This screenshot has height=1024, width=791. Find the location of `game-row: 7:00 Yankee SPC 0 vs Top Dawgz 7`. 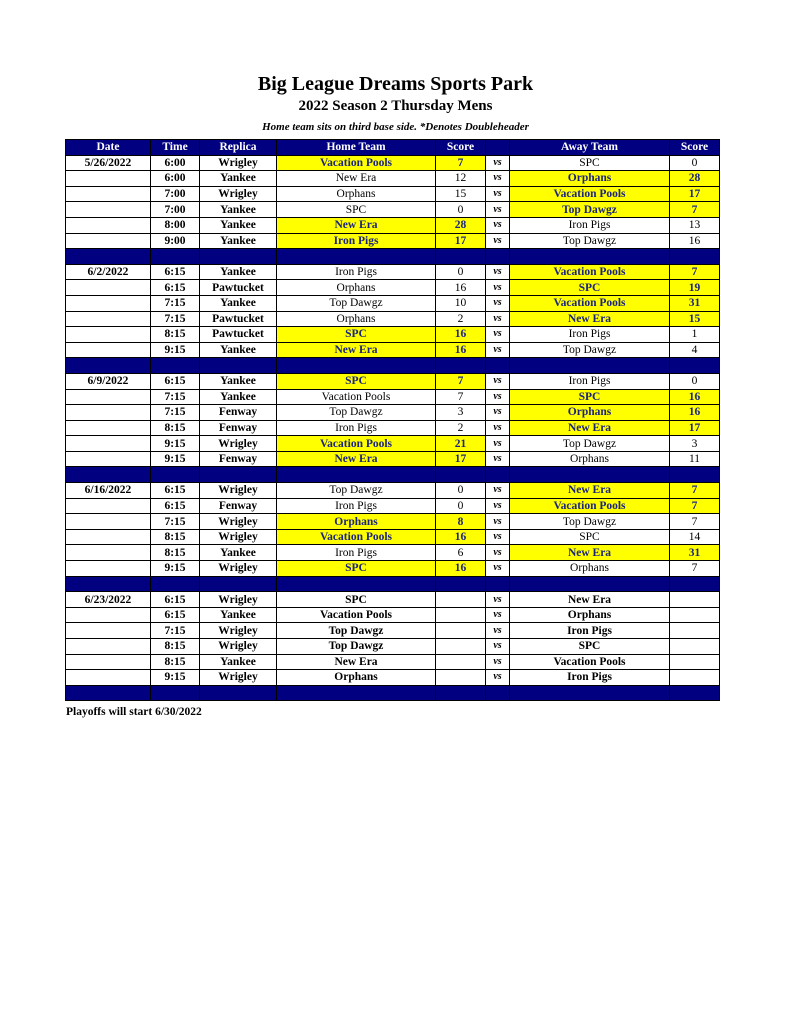

game-row: 7:00 Yankee SPC 0 vs Top Dawgz 7 is located at coordinates (392, 209).